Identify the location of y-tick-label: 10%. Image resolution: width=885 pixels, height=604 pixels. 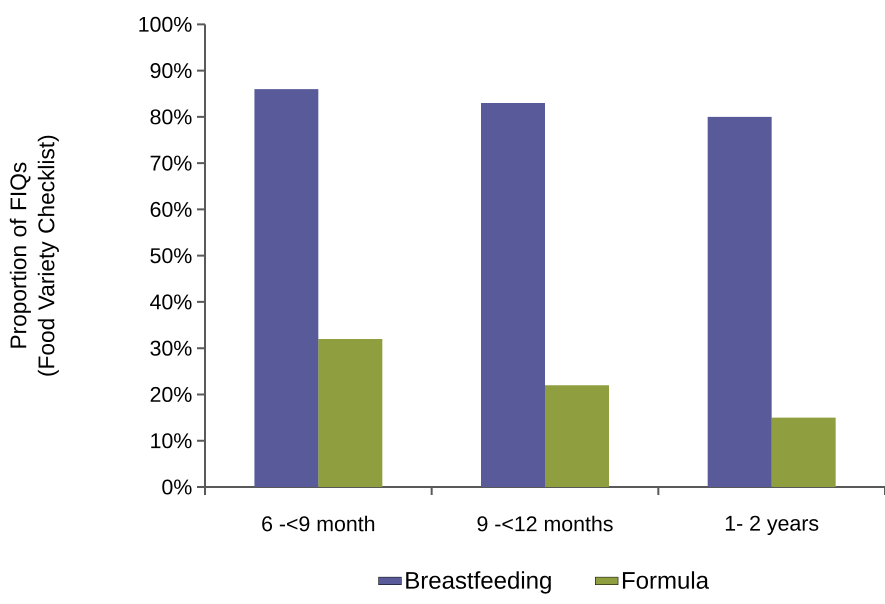
(171, 440).